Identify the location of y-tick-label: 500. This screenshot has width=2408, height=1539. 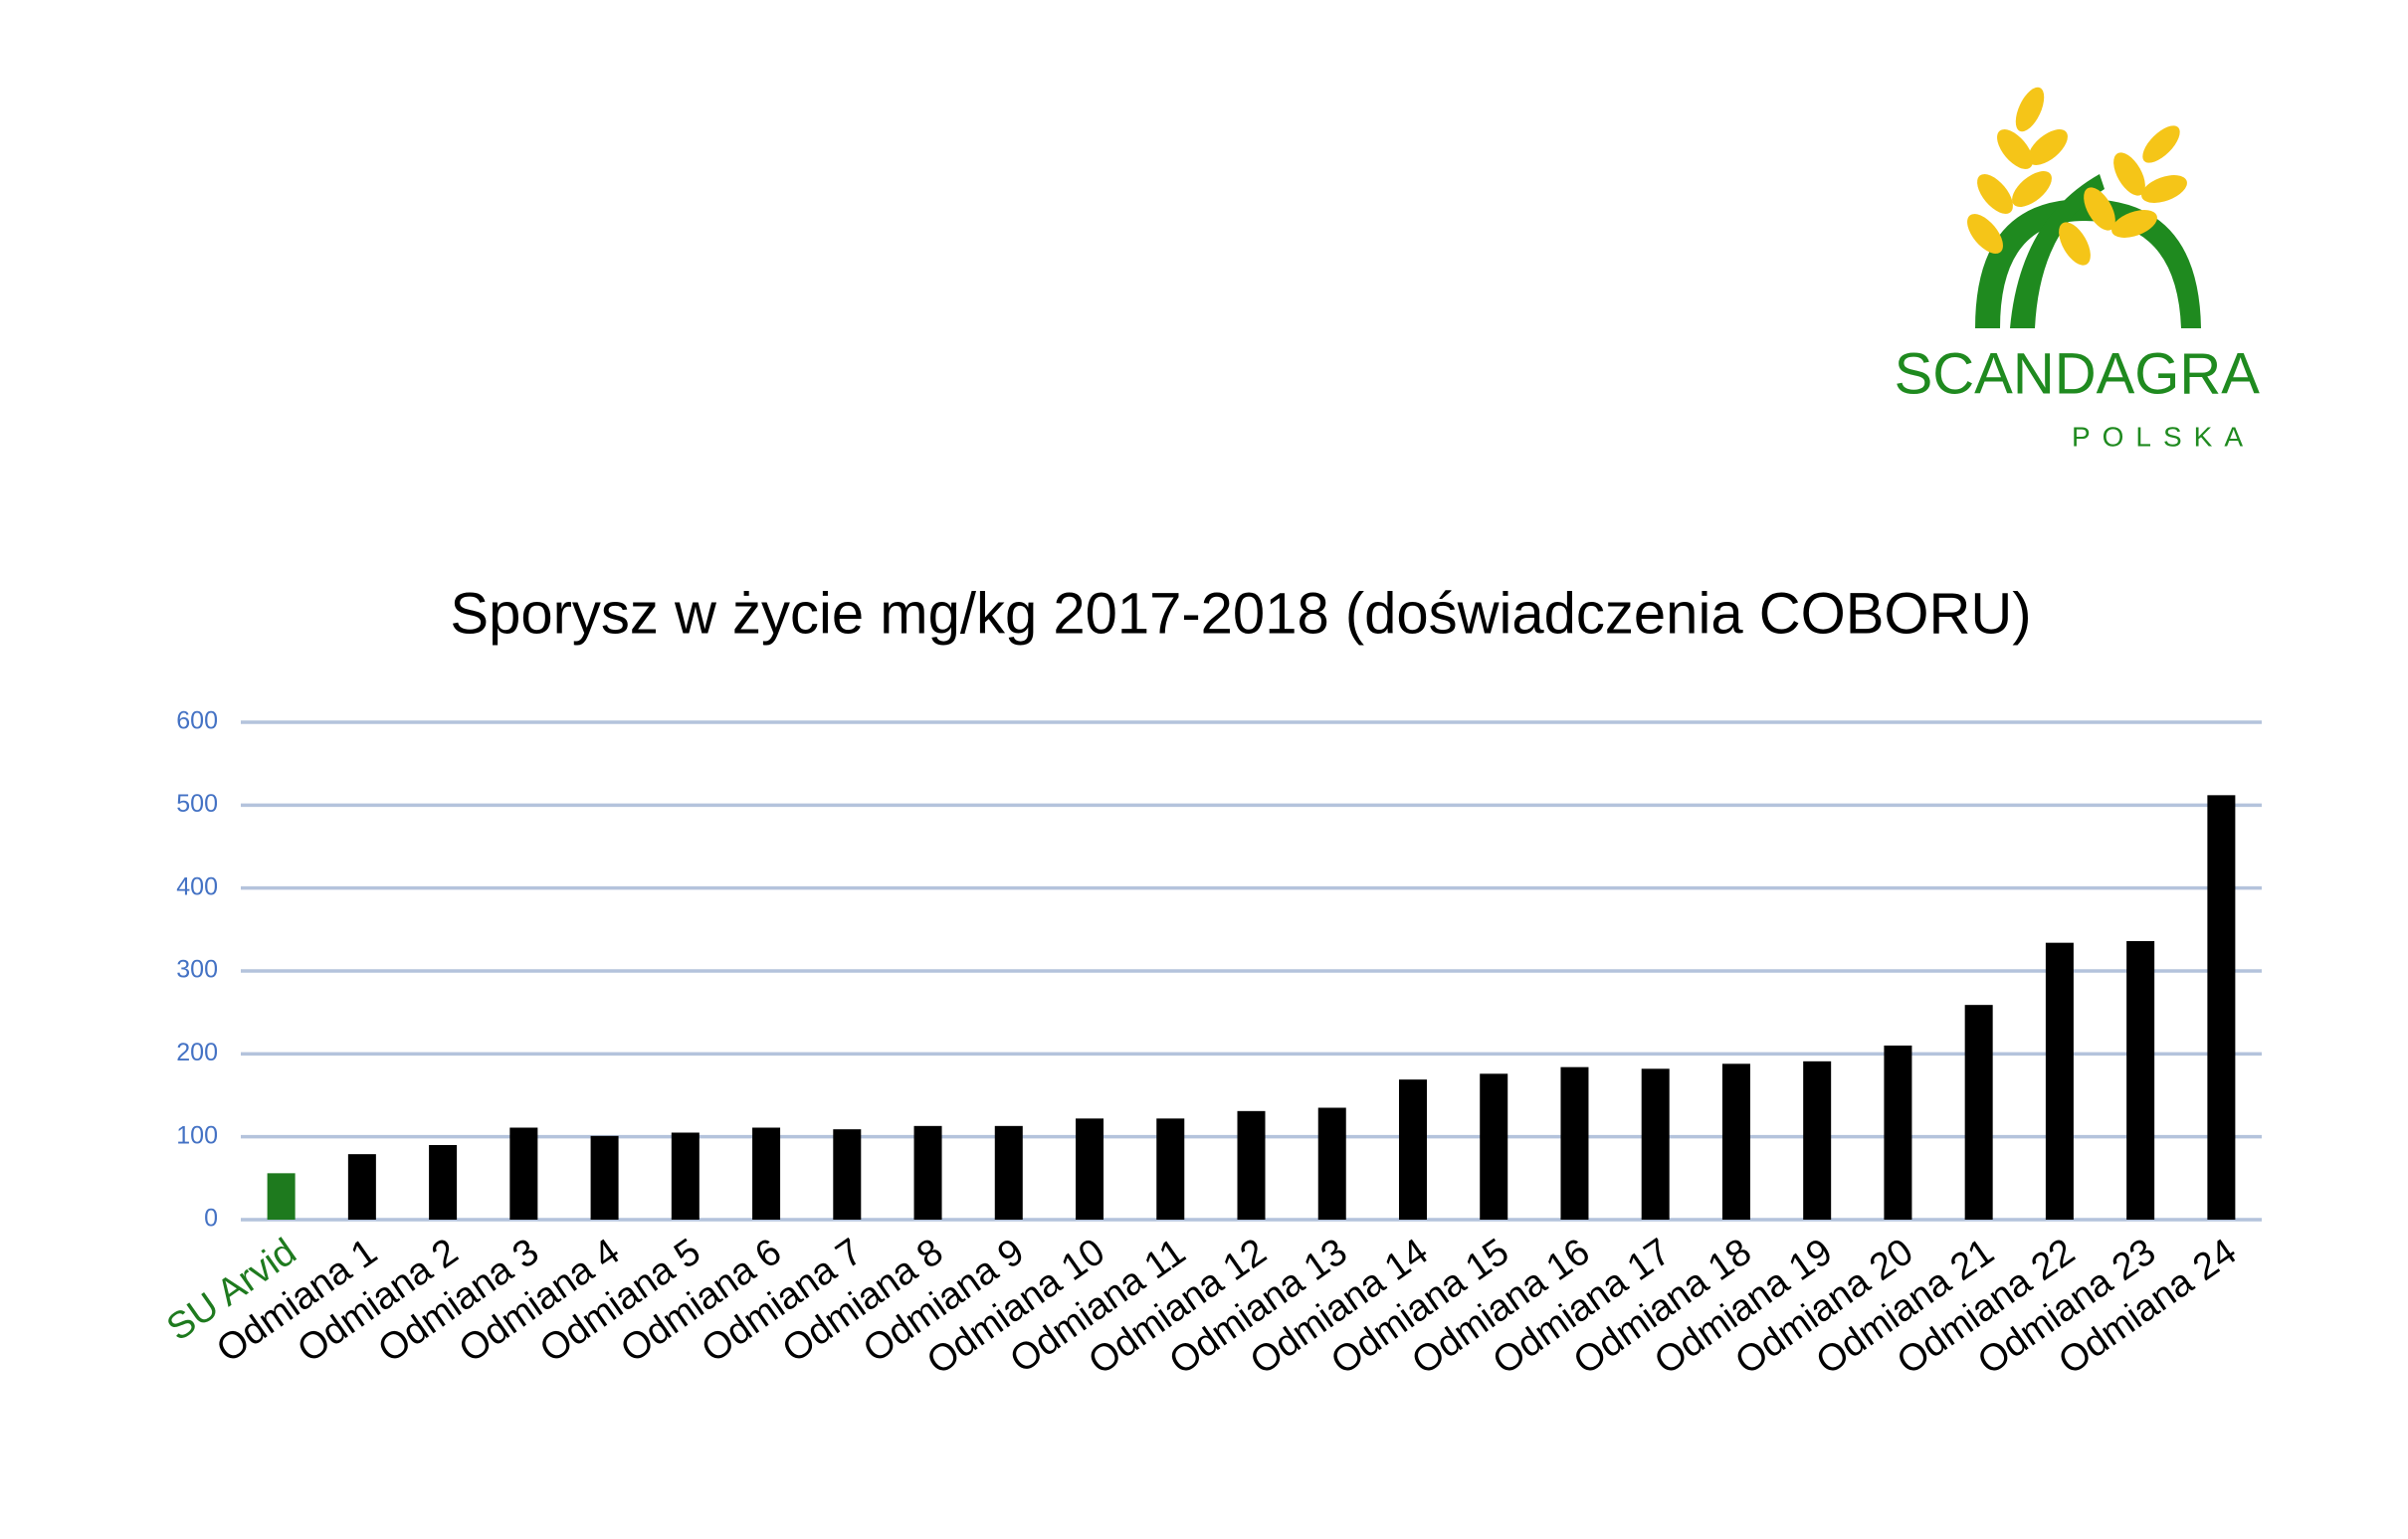
(197, 804).